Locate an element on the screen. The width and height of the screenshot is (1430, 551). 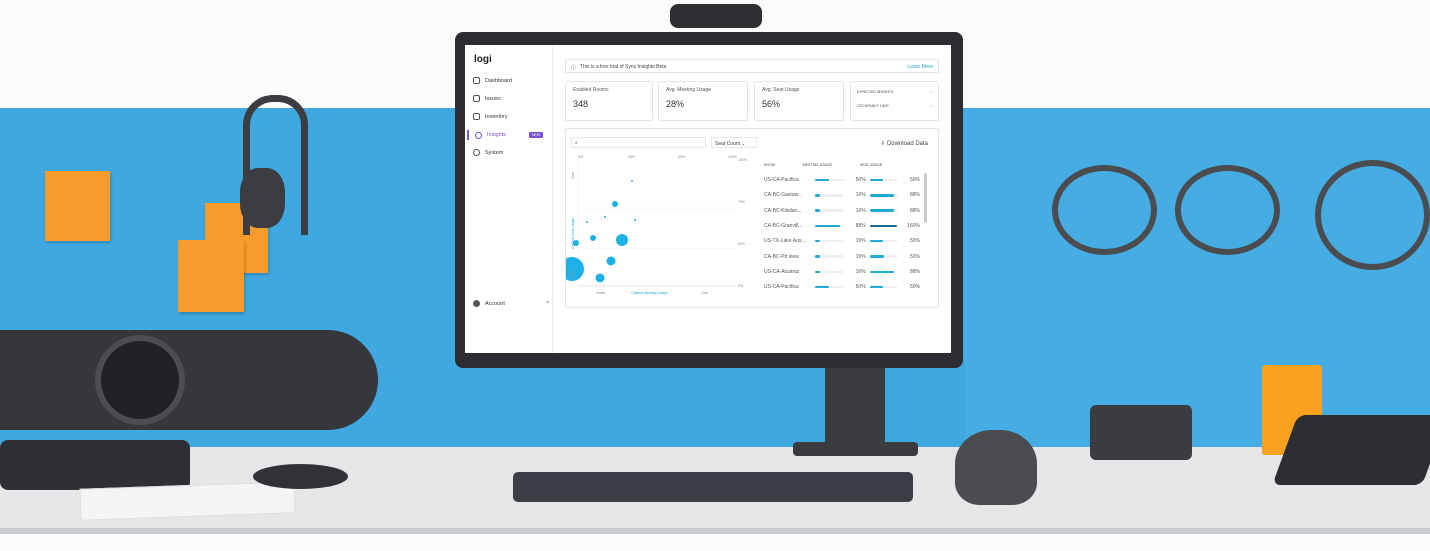
card-meeting-usage: Avg. Meeting Usage 28% is located at coordinates (703, 101).